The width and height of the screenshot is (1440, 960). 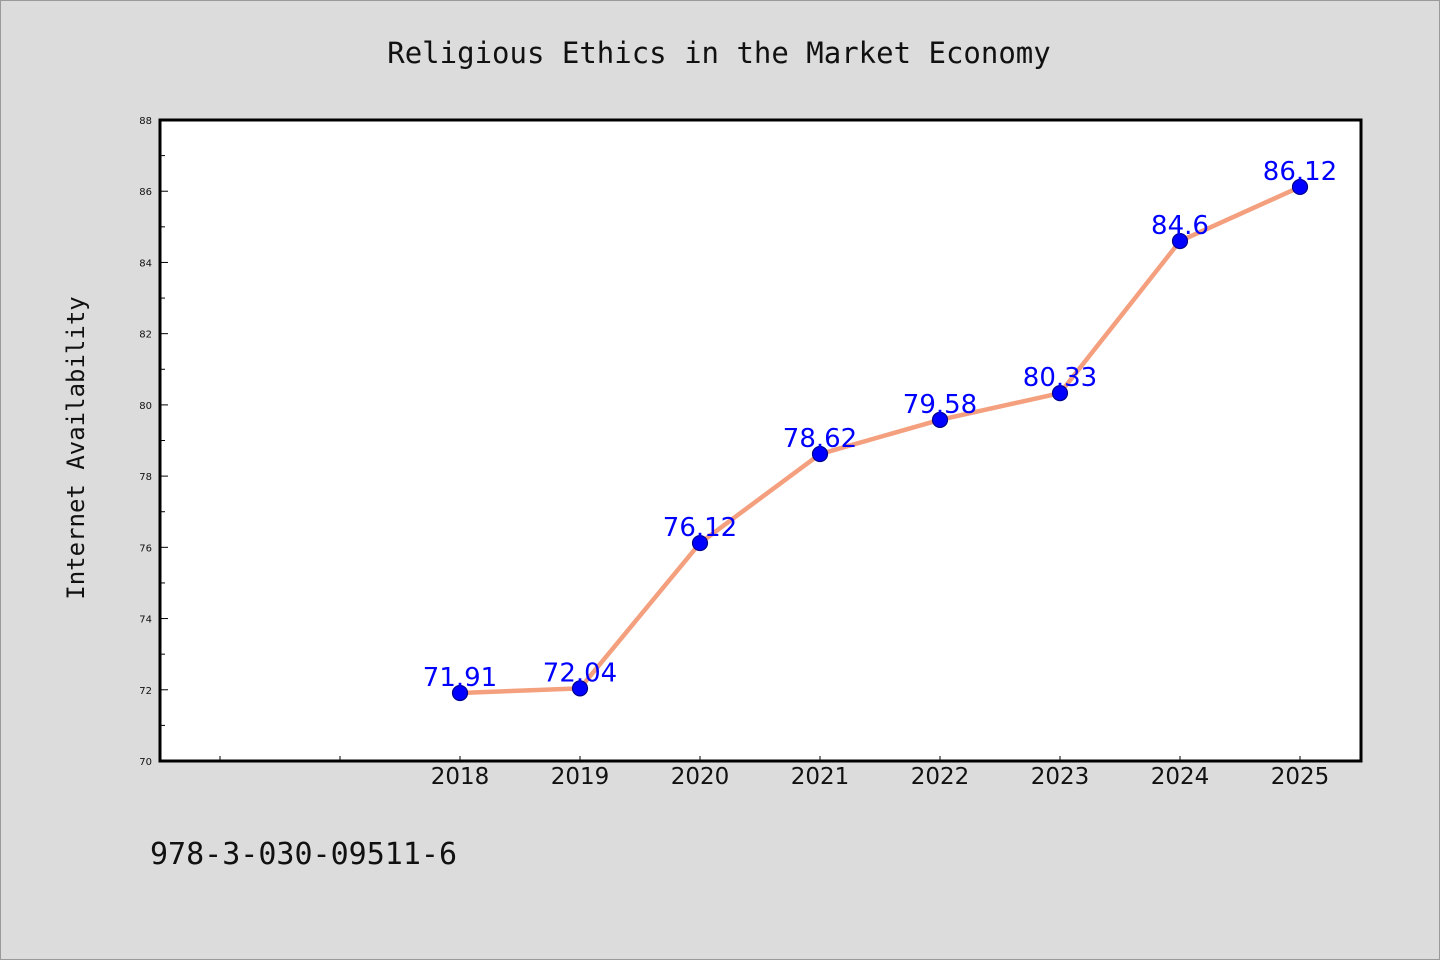 I want to click on x-tick-label: 2023, so click(x=1060, y=777).